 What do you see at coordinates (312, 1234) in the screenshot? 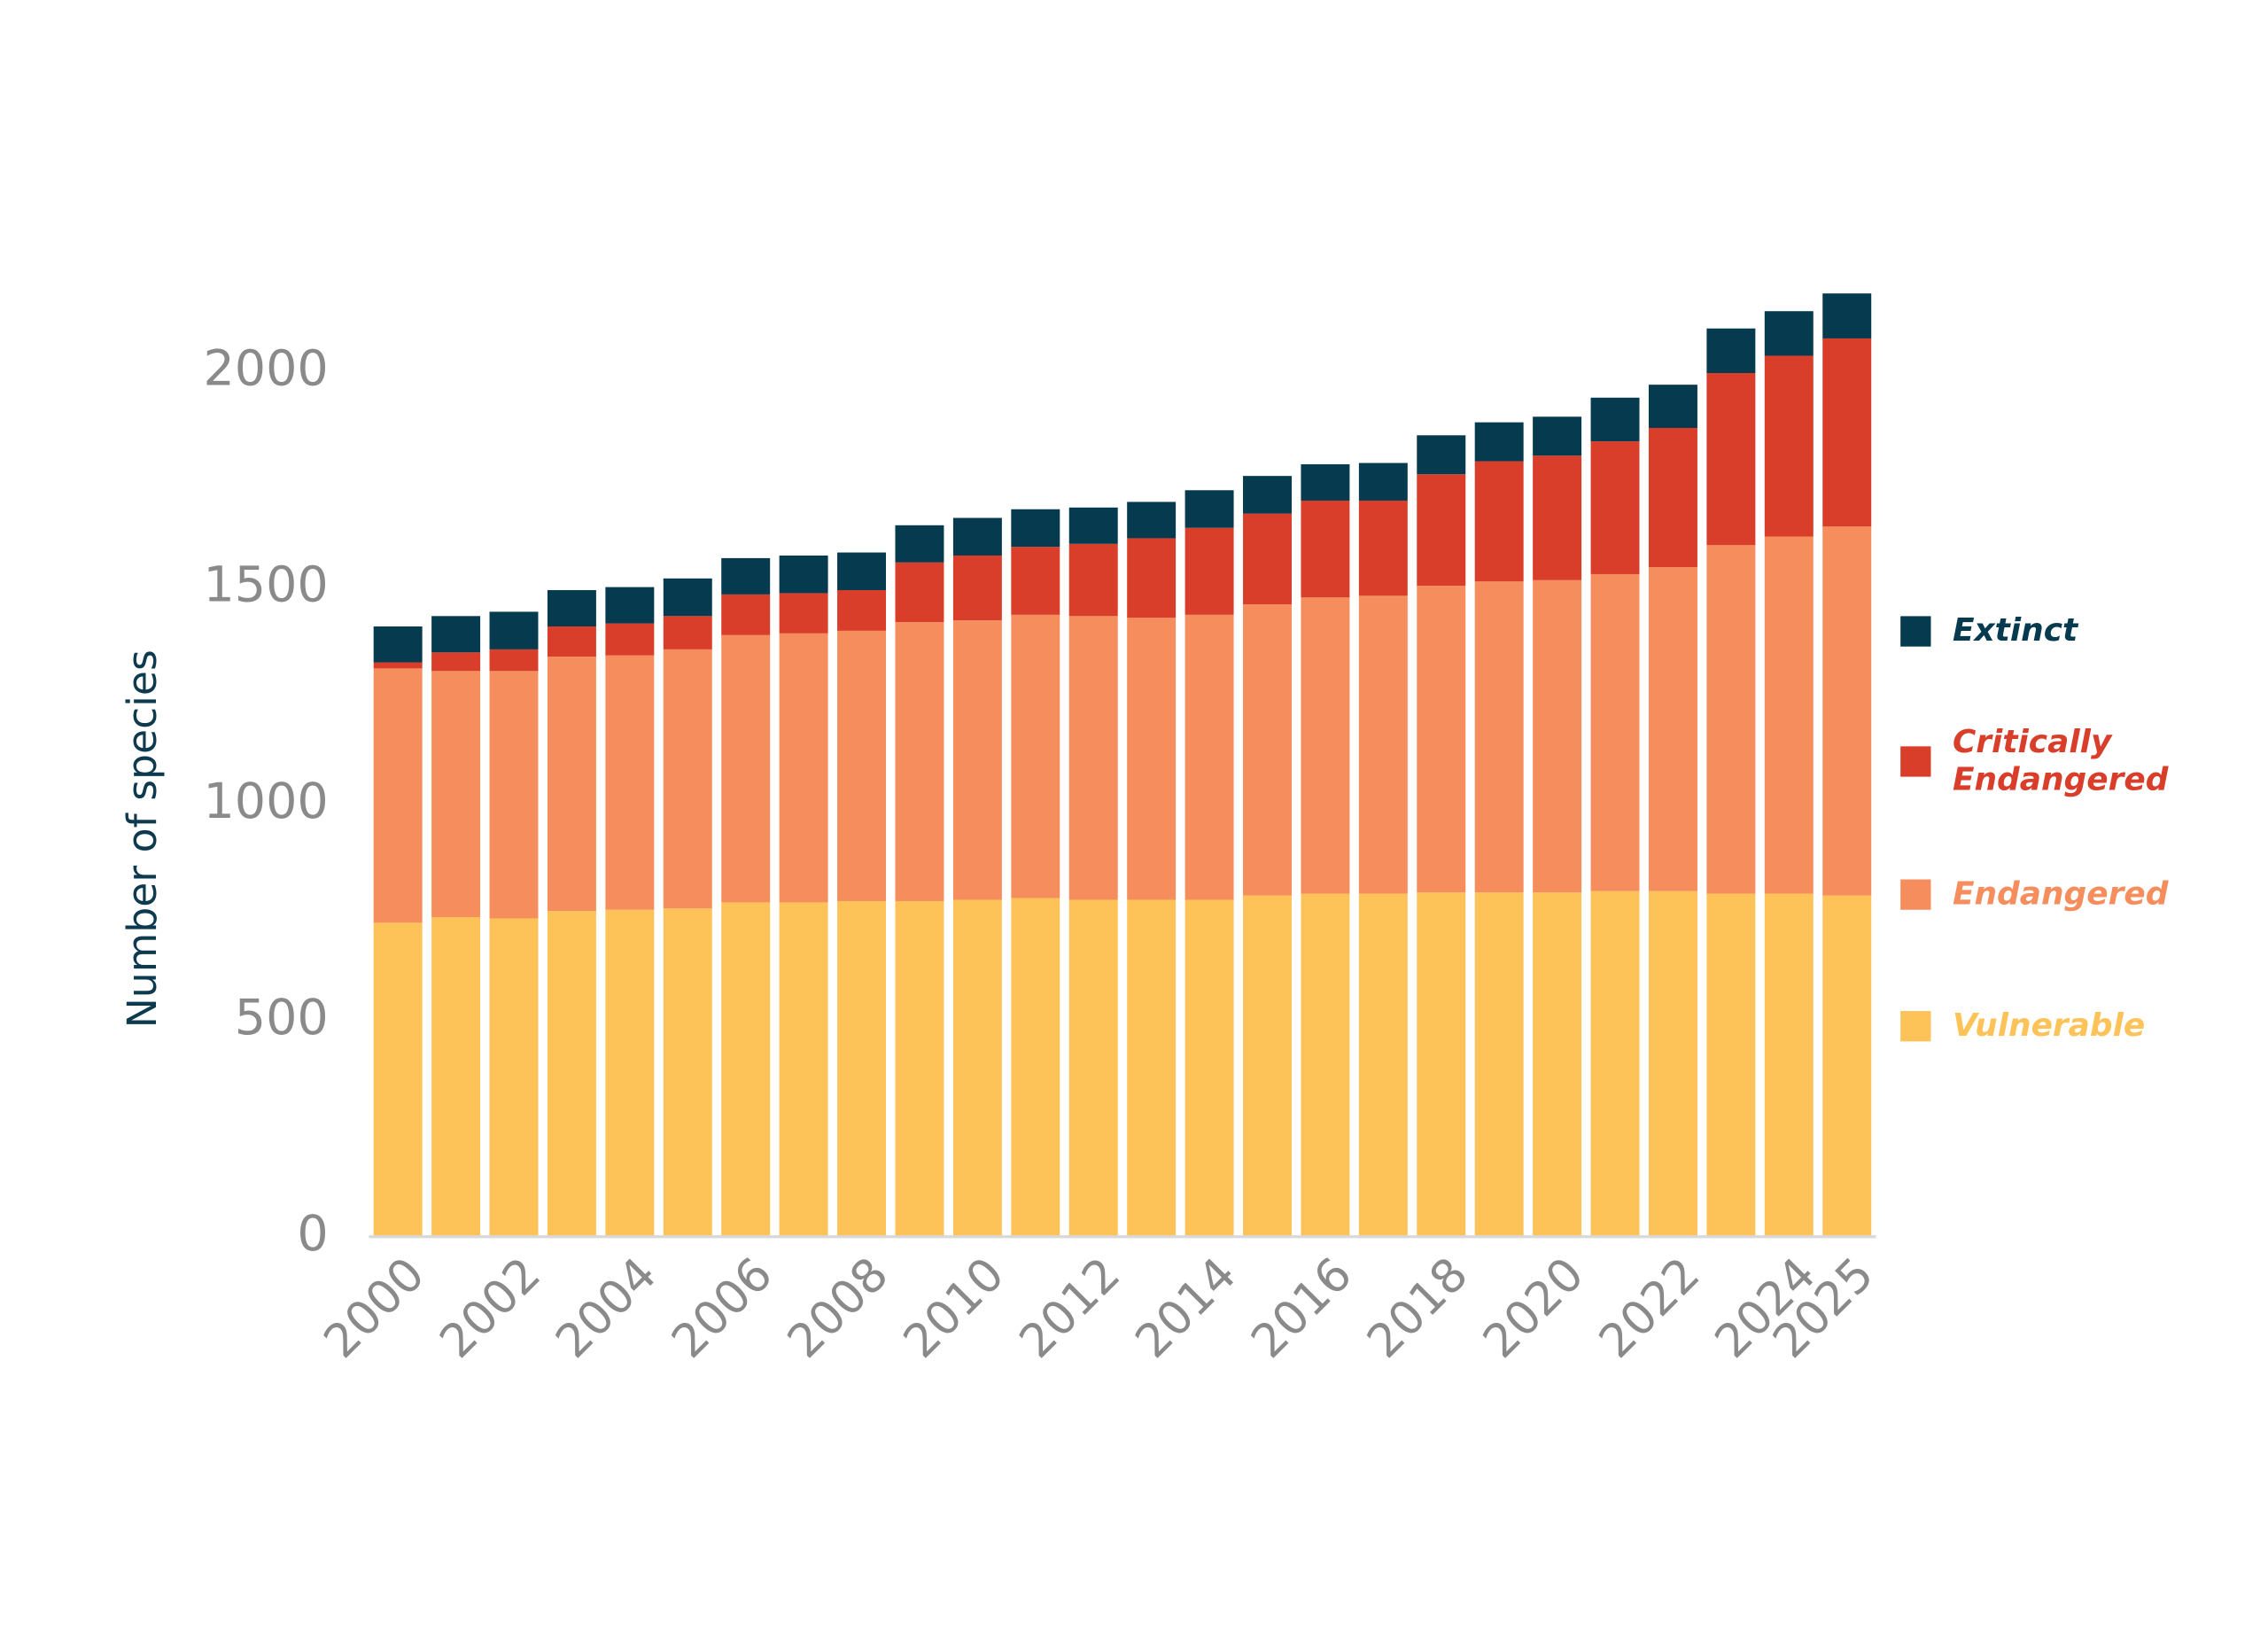
I see `y-tick-label: 0` at bounding box center [312, 1234].